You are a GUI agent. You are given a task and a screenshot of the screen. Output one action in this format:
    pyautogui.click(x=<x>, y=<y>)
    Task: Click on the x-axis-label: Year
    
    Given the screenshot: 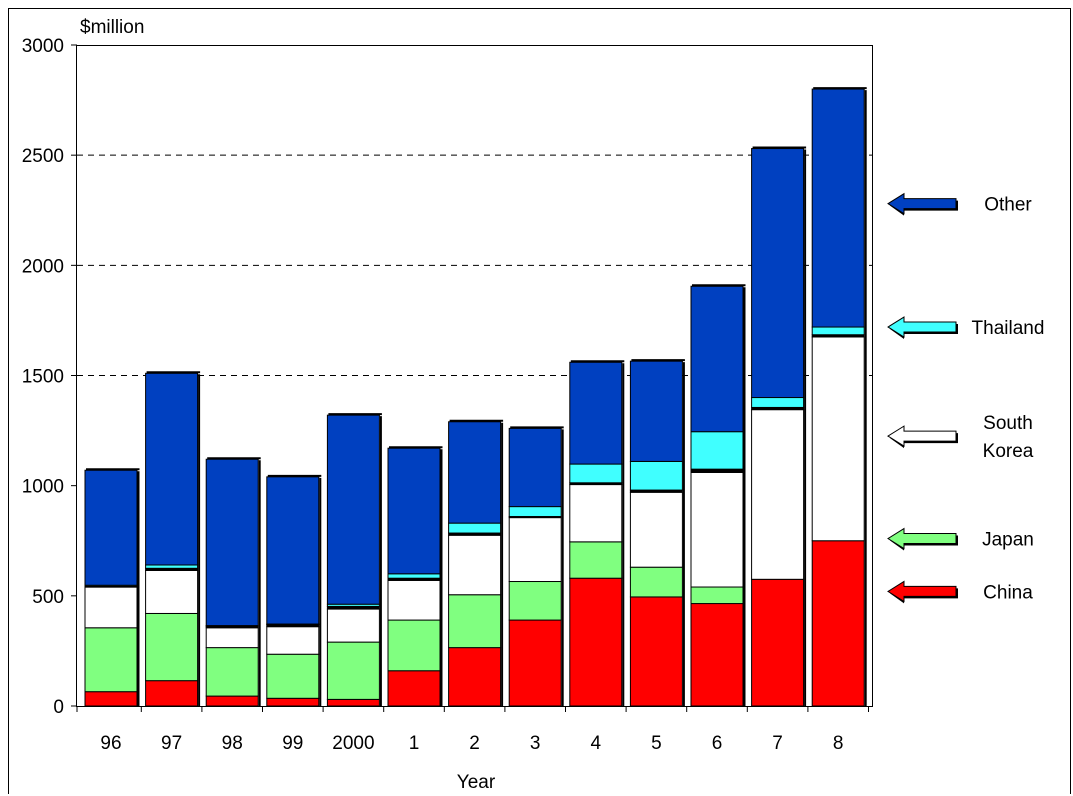 What is the action you would take?
    pyautogui.click(x=476, y=782)
    